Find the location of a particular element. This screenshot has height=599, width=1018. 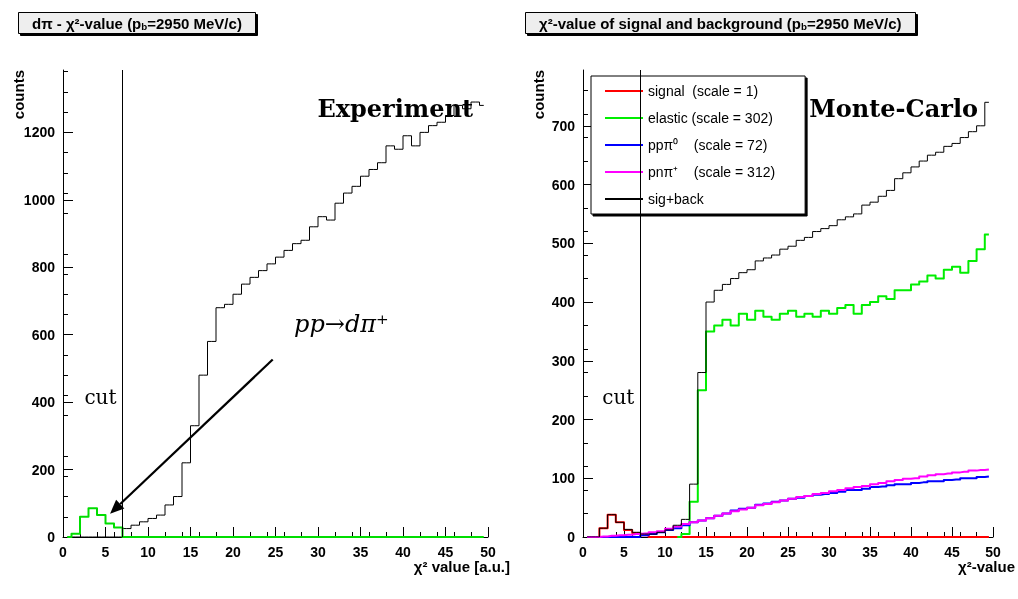

x-axis-title: χ² value [a.u.] is located at coordinates (461, 566).